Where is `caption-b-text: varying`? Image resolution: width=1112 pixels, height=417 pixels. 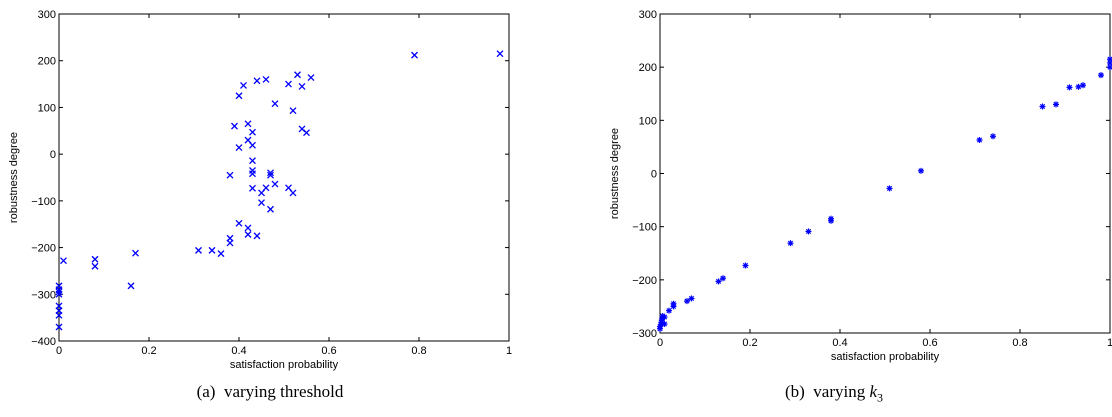 caption-b-text: varying is located at coordinates (841, 391).